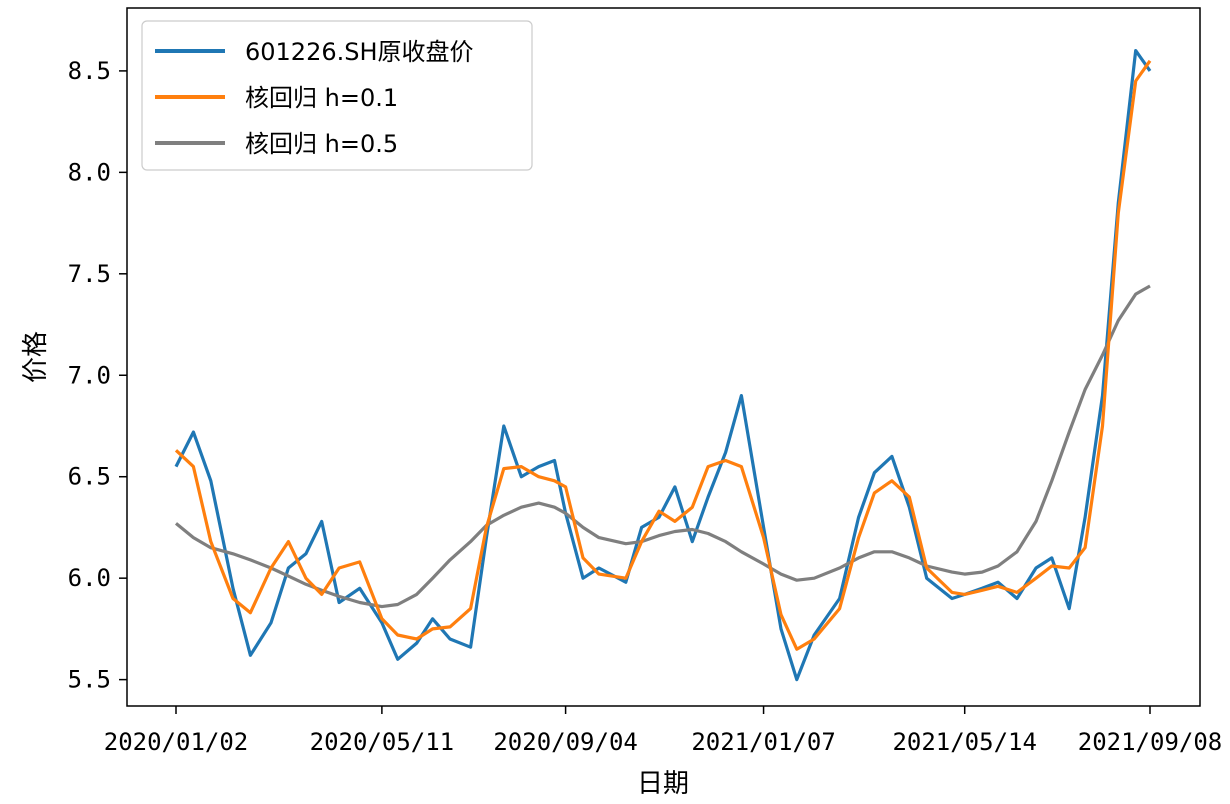 The width and height of the screenshot is (1230, 804). I want to click on x-tick-label: 2021/01/07, so click(763, 742).